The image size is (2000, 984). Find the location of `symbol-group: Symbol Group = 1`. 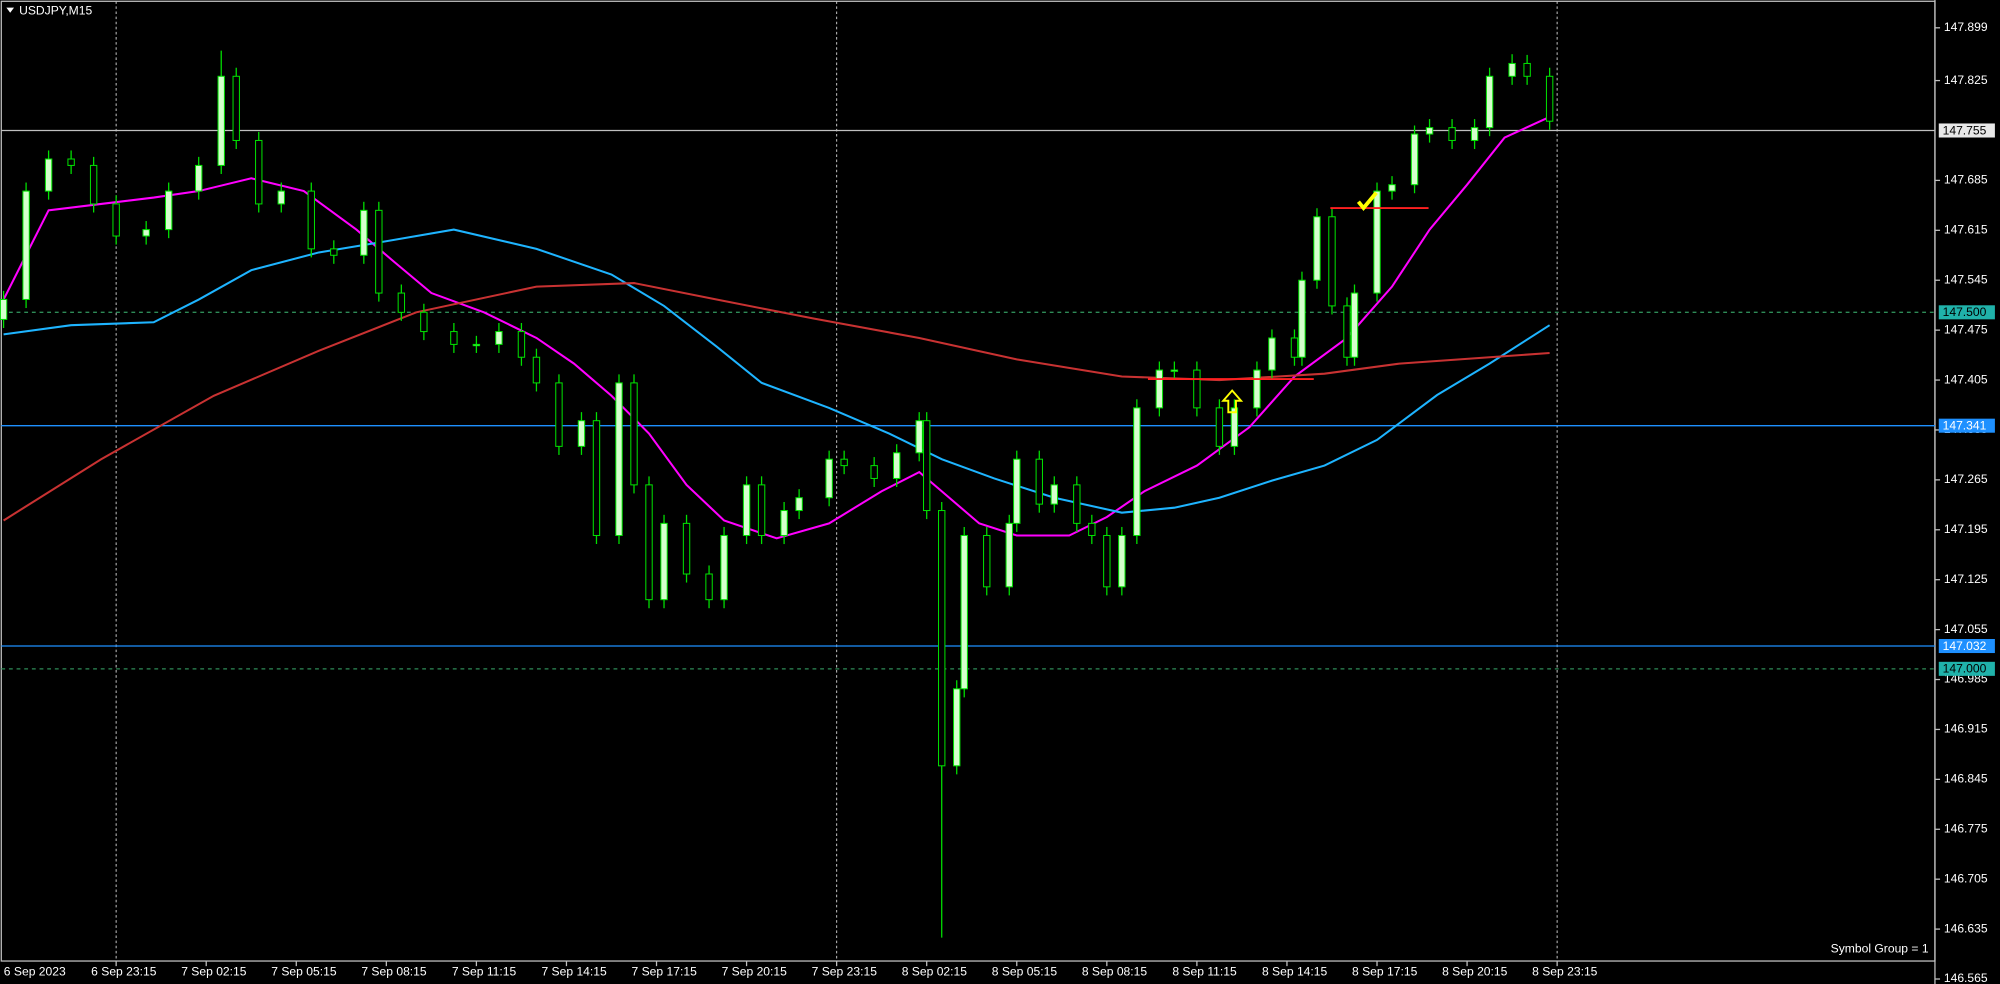

symbol-group: Symbol Group = 1 is located at coordinates (1880, 949).